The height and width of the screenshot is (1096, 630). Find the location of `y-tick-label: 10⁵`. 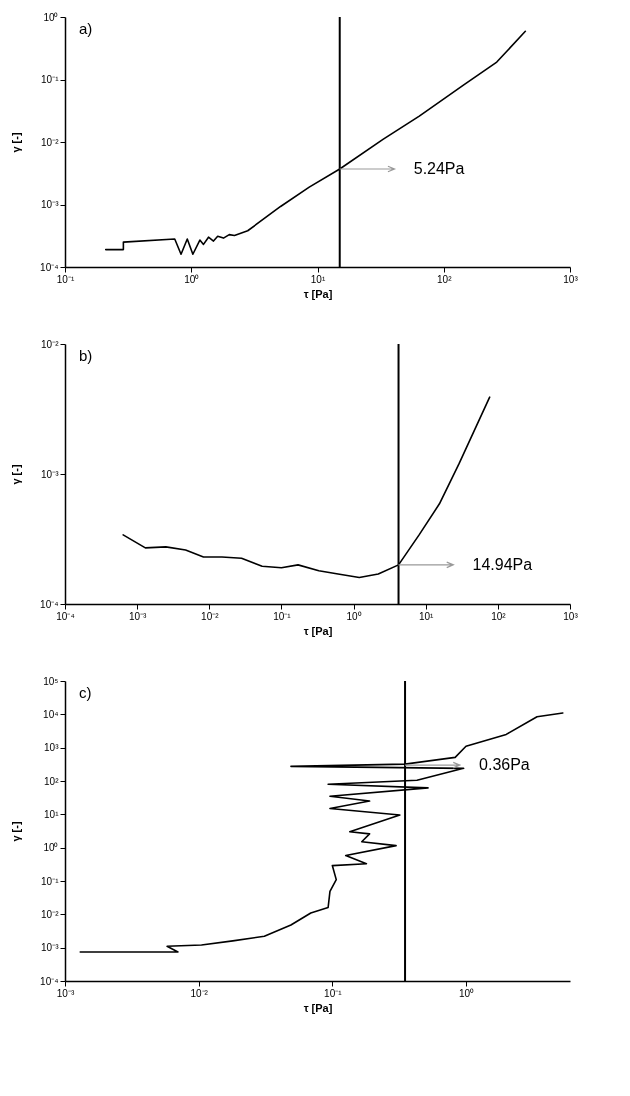

y-tick-label: 10⁵ is located at coordinates (51, 681).